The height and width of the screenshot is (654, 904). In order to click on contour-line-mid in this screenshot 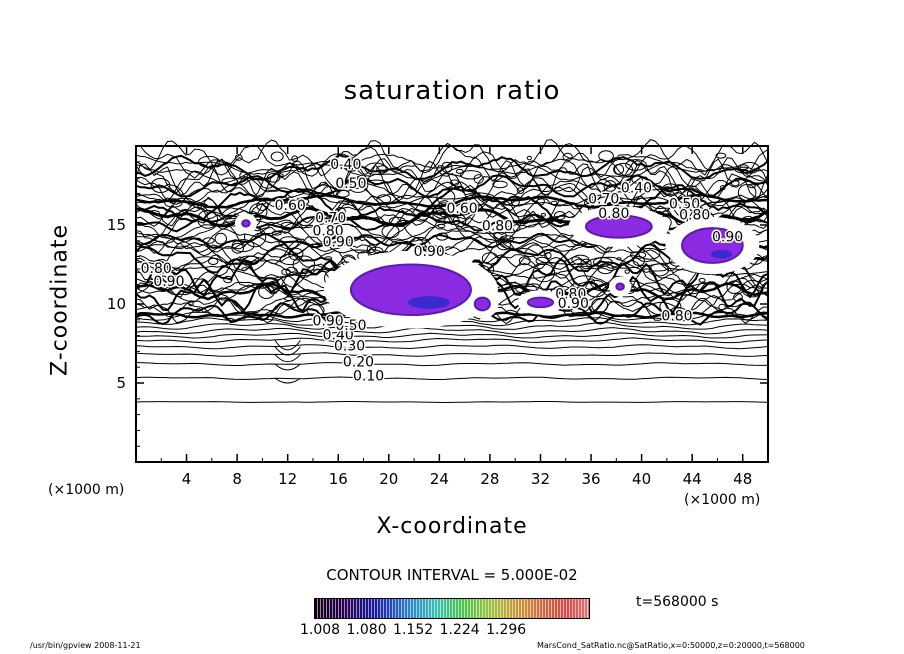, I will do `click(452, 190)`.